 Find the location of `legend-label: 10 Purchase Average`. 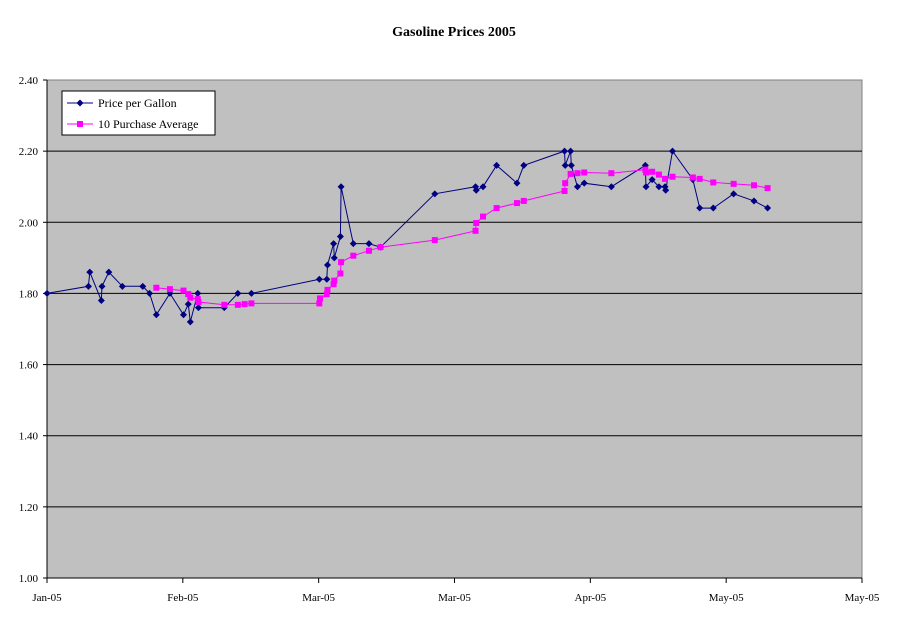

legend-label: 10 Purchase Average is located at coordinates (148, 124).